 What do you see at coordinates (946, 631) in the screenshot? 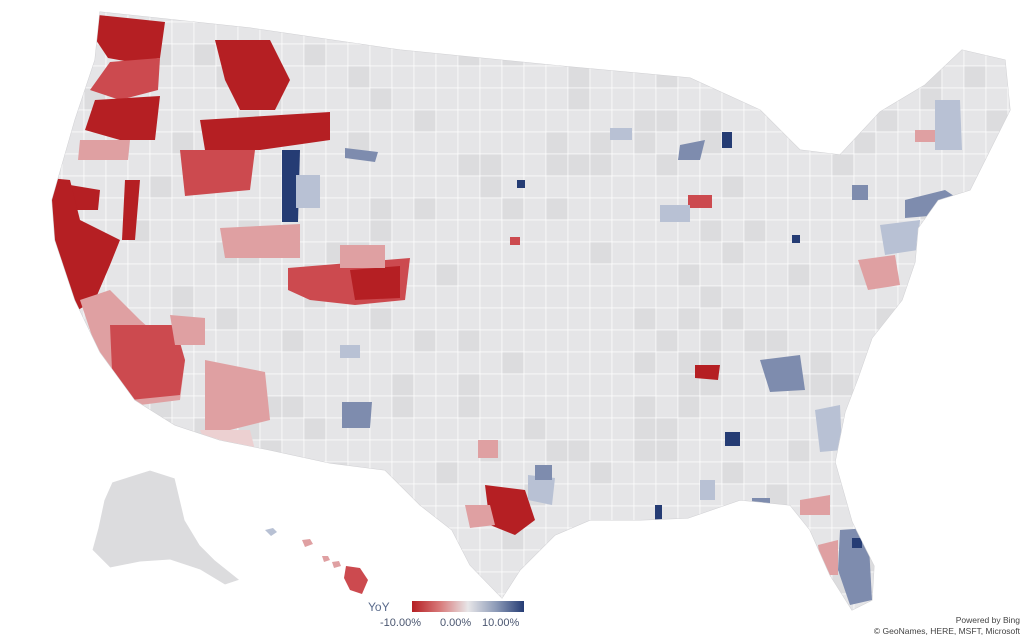
I see `attribution-copyright: © GeoNames, HERE, MSFT, Microsoft` at bounding box center [946, 631].